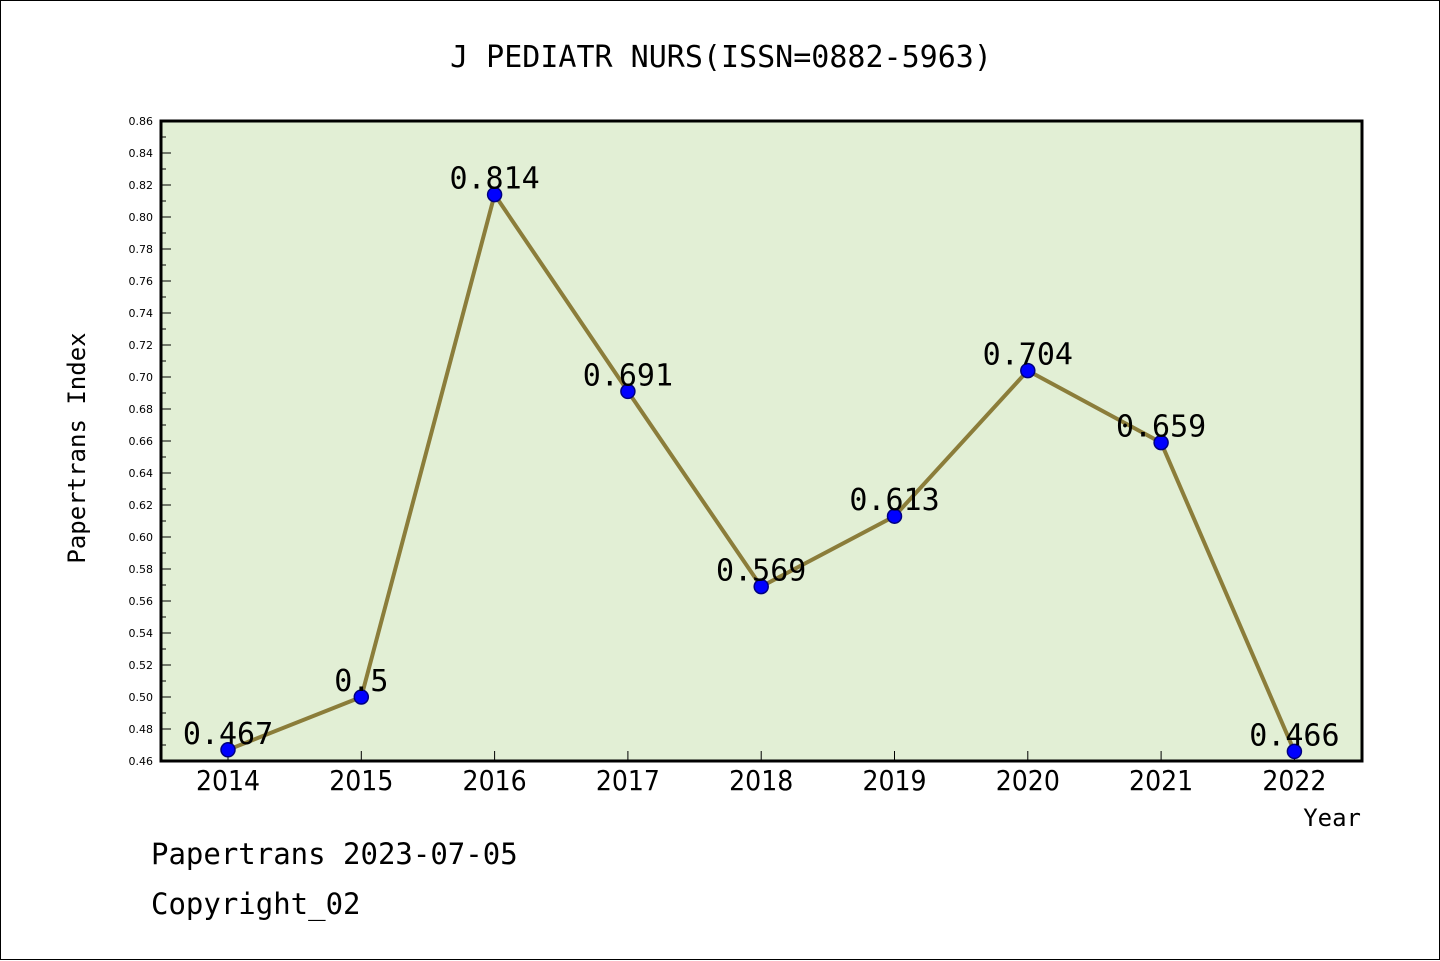  I want to click on data-label: 0.691, so click(628, 375).